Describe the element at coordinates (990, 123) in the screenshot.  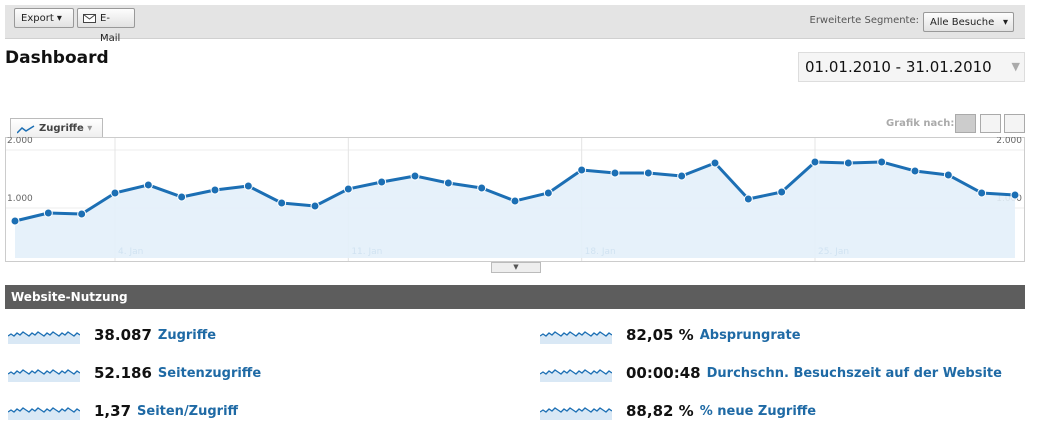
I see `view-week` at that location.